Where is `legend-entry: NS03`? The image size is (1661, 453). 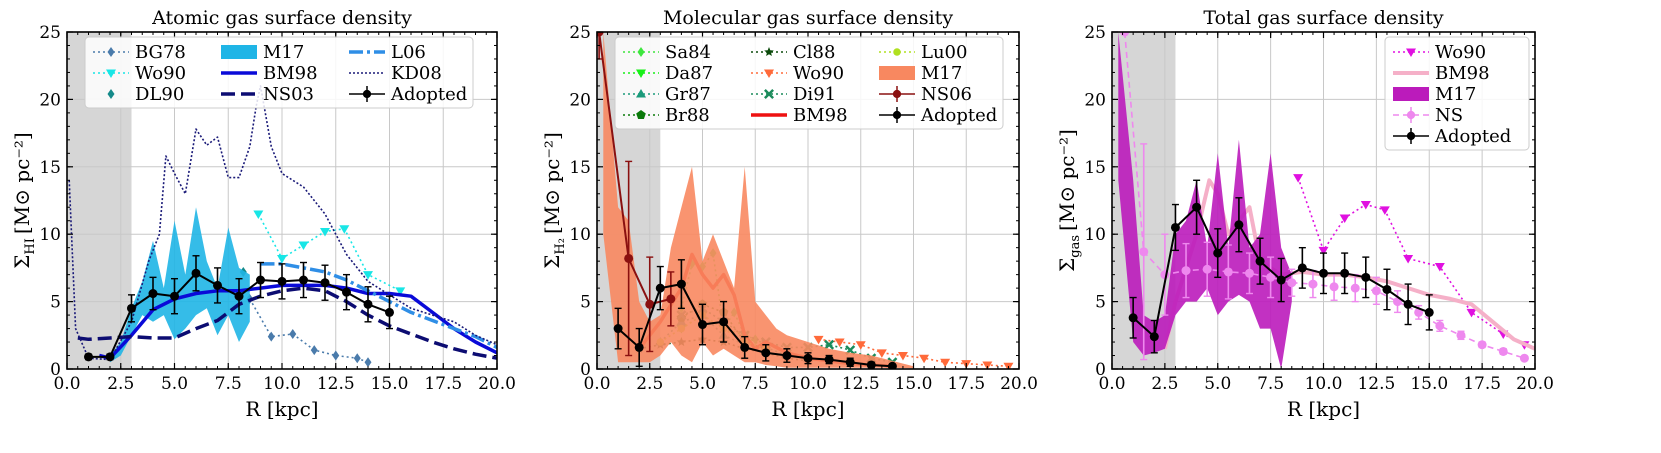 legend-entry: NS03 is located at coordinates (267, 94).